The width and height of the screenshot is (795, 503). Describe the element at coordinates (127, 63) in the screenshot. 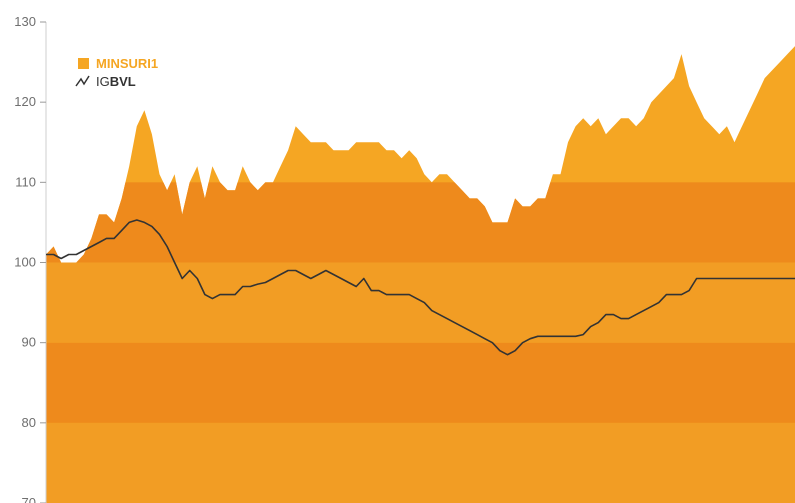

I see `legend-label-minsuri1: MINSURI1` at that location.